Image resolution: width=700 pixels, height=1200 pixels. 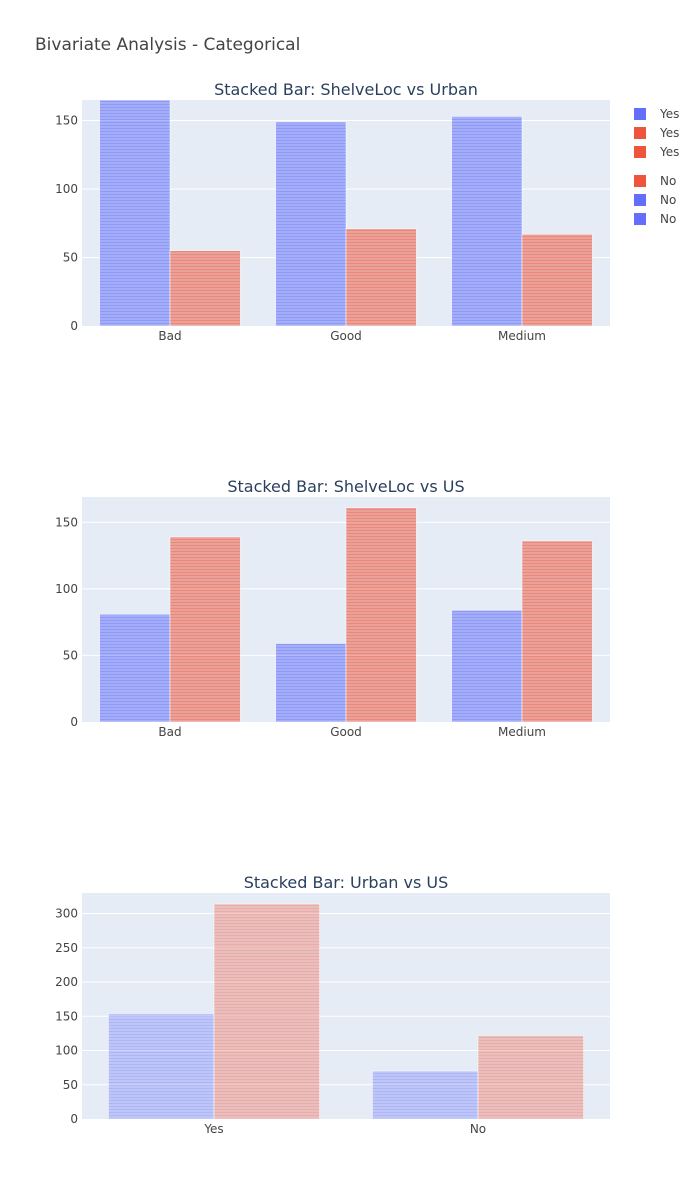 What do you see at coordinates (66, 914) in the screenshot?
I see `y-tick-label: 300` at bounding box center [66, 914].